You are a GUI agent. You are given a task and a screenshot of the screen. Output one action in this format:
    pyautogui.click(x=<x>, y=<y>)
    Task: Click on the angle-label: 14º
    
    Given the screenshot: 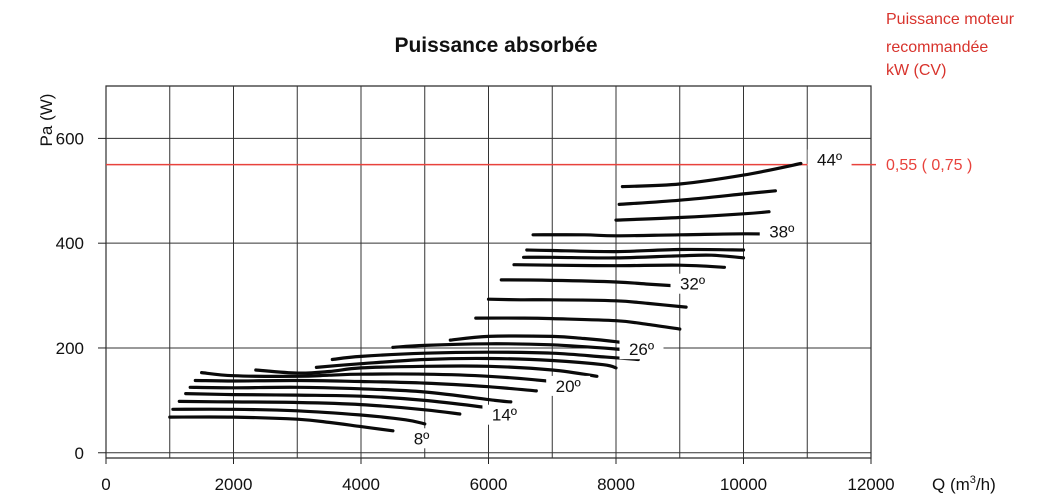 What is the action you would take?
    pyautogui.click(x=504, y=415)
    